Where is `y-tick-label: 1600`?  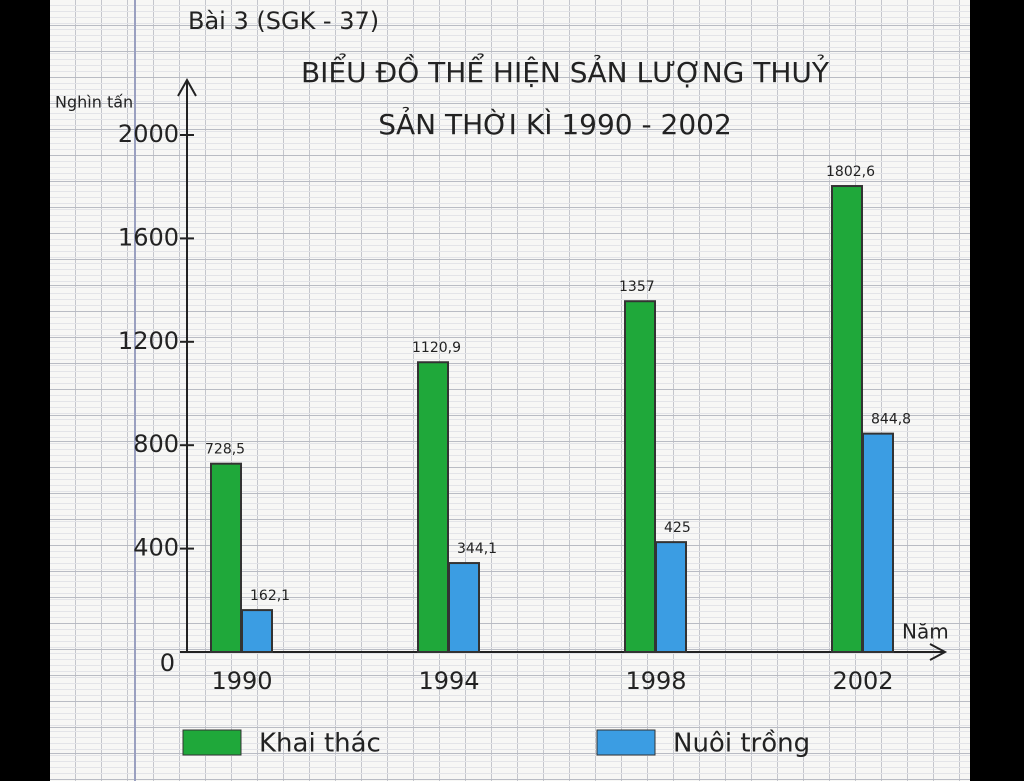
y-tick-label: 1600 is located at coordinates (148, 237).